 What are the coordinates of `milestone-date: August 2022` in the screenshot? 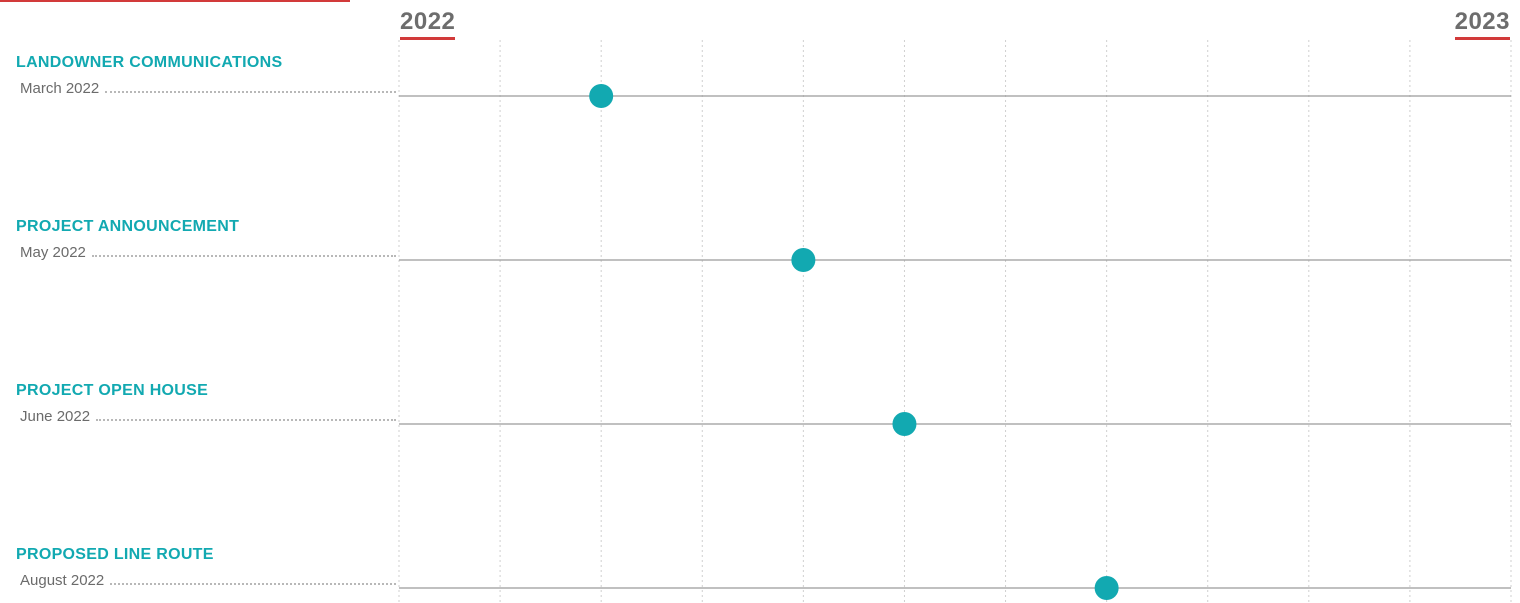 It's located at (62, 580).